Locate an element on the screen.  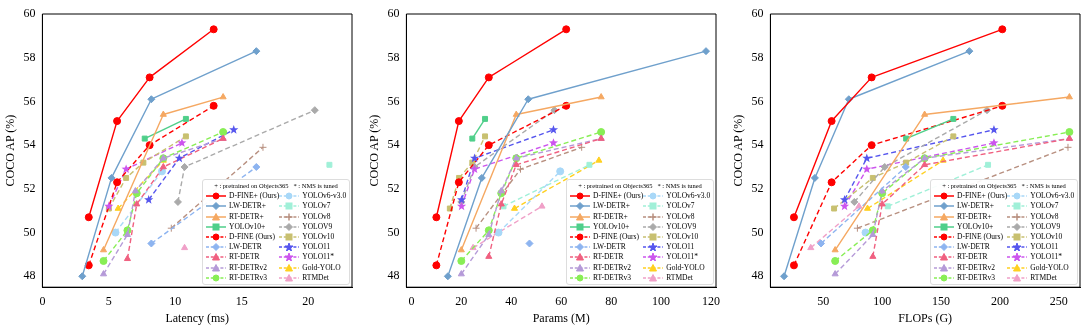
x-tick-label: 60 is located at coordinates (561, 300).